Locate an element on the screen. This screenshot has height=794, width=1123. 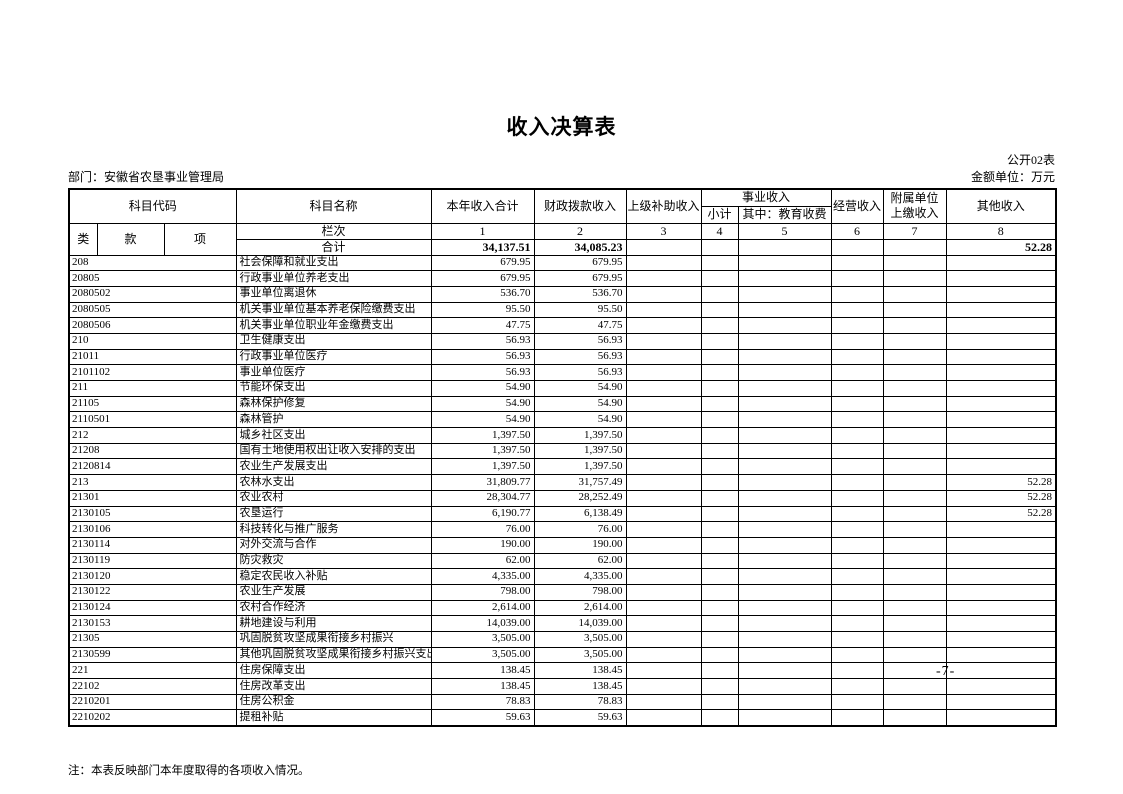
column-index-6: 6 is located at coordinates (857, 231).